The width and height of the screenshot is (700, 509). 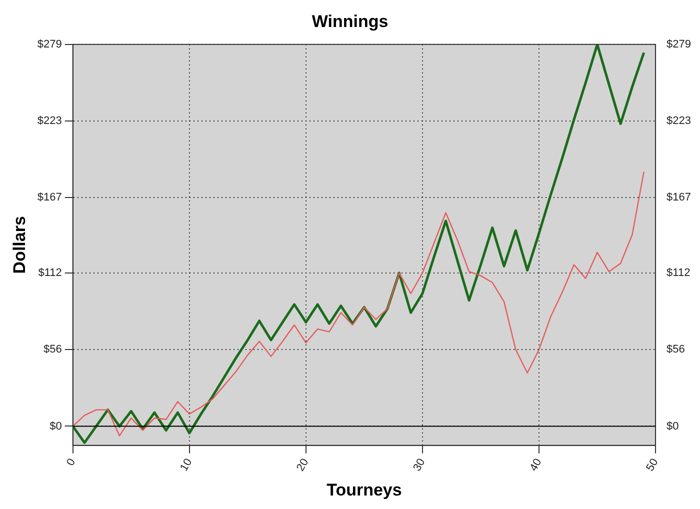 What do you see at coordinates (652, 465) in the screenshot?
I see `x-tick-label: 50` at bounding box center [652, 465].